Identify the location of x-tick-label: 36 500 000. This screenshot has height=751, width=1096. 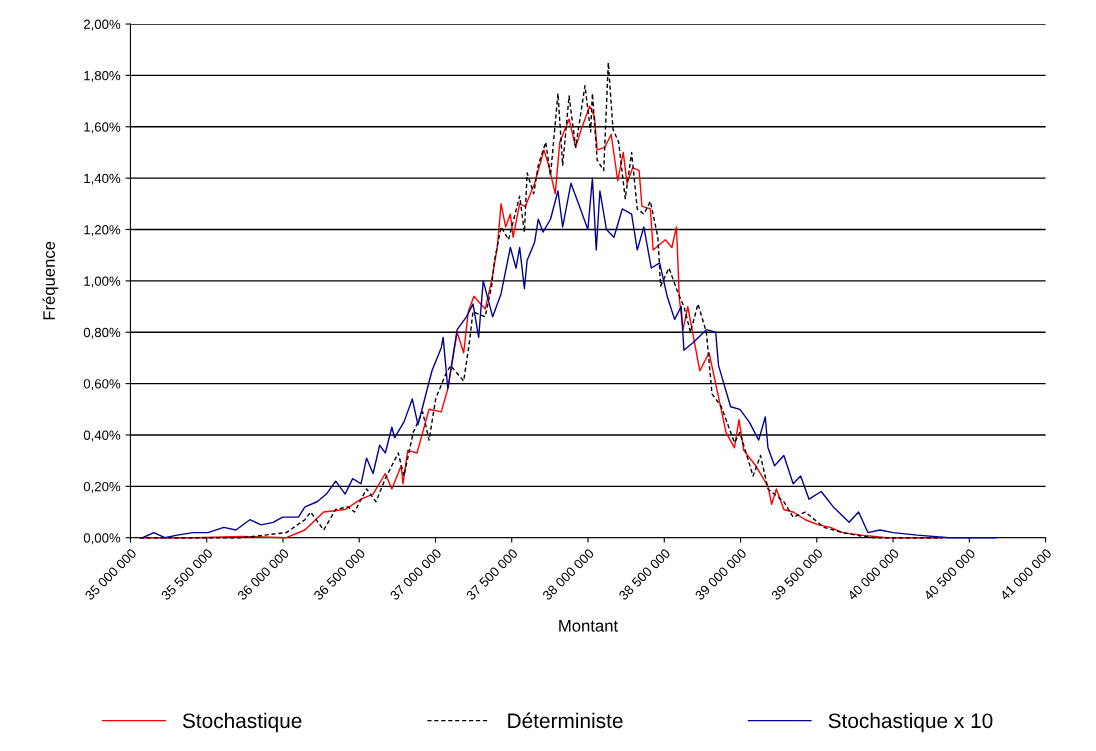
(339, 574).